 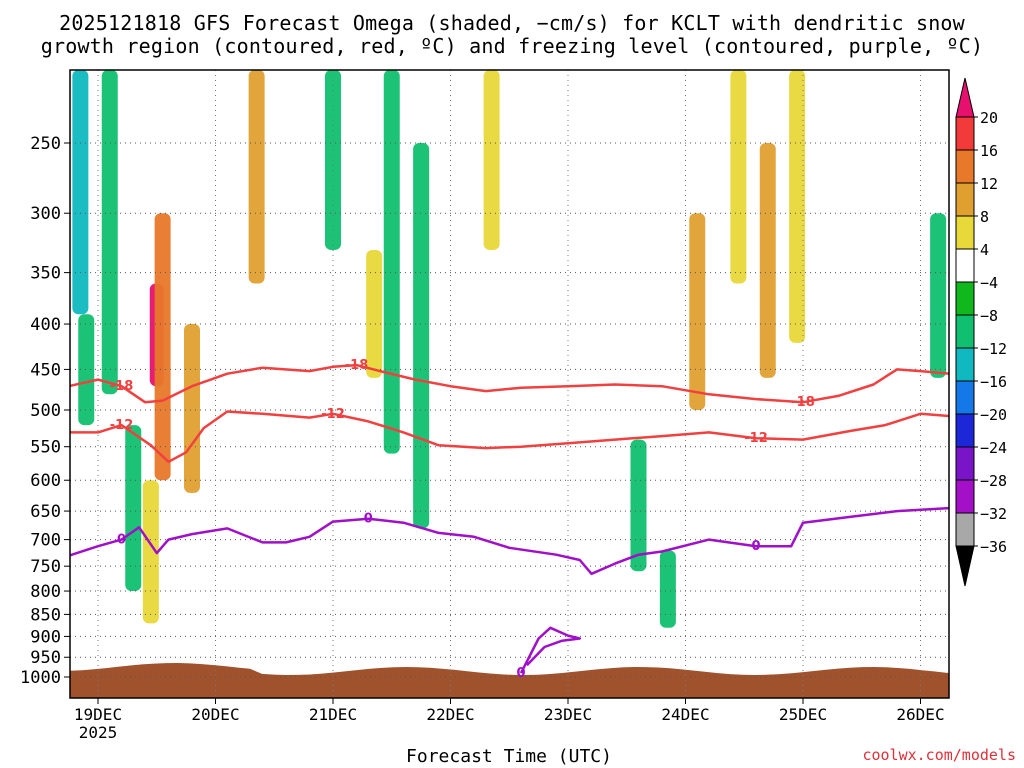 What do you see at coordinates (215, 714) in the screenshot?
I see `x-tick-label: 20DEC` at bounding box center [215, 714].